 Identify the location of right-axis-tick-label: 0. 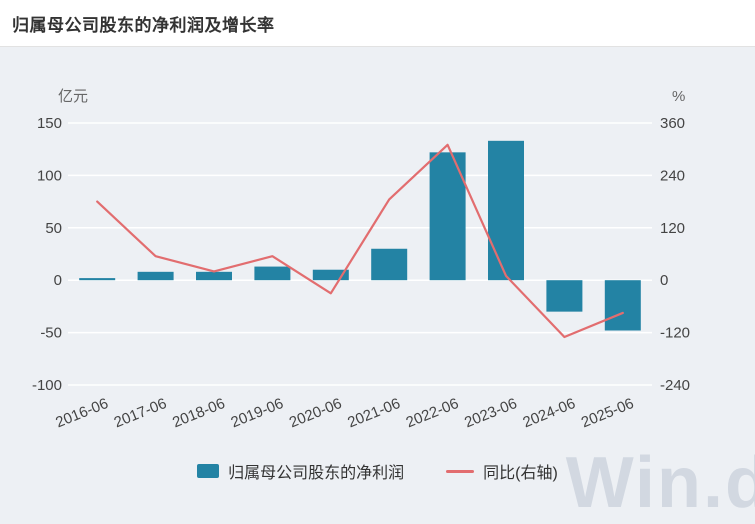
(664, 280).